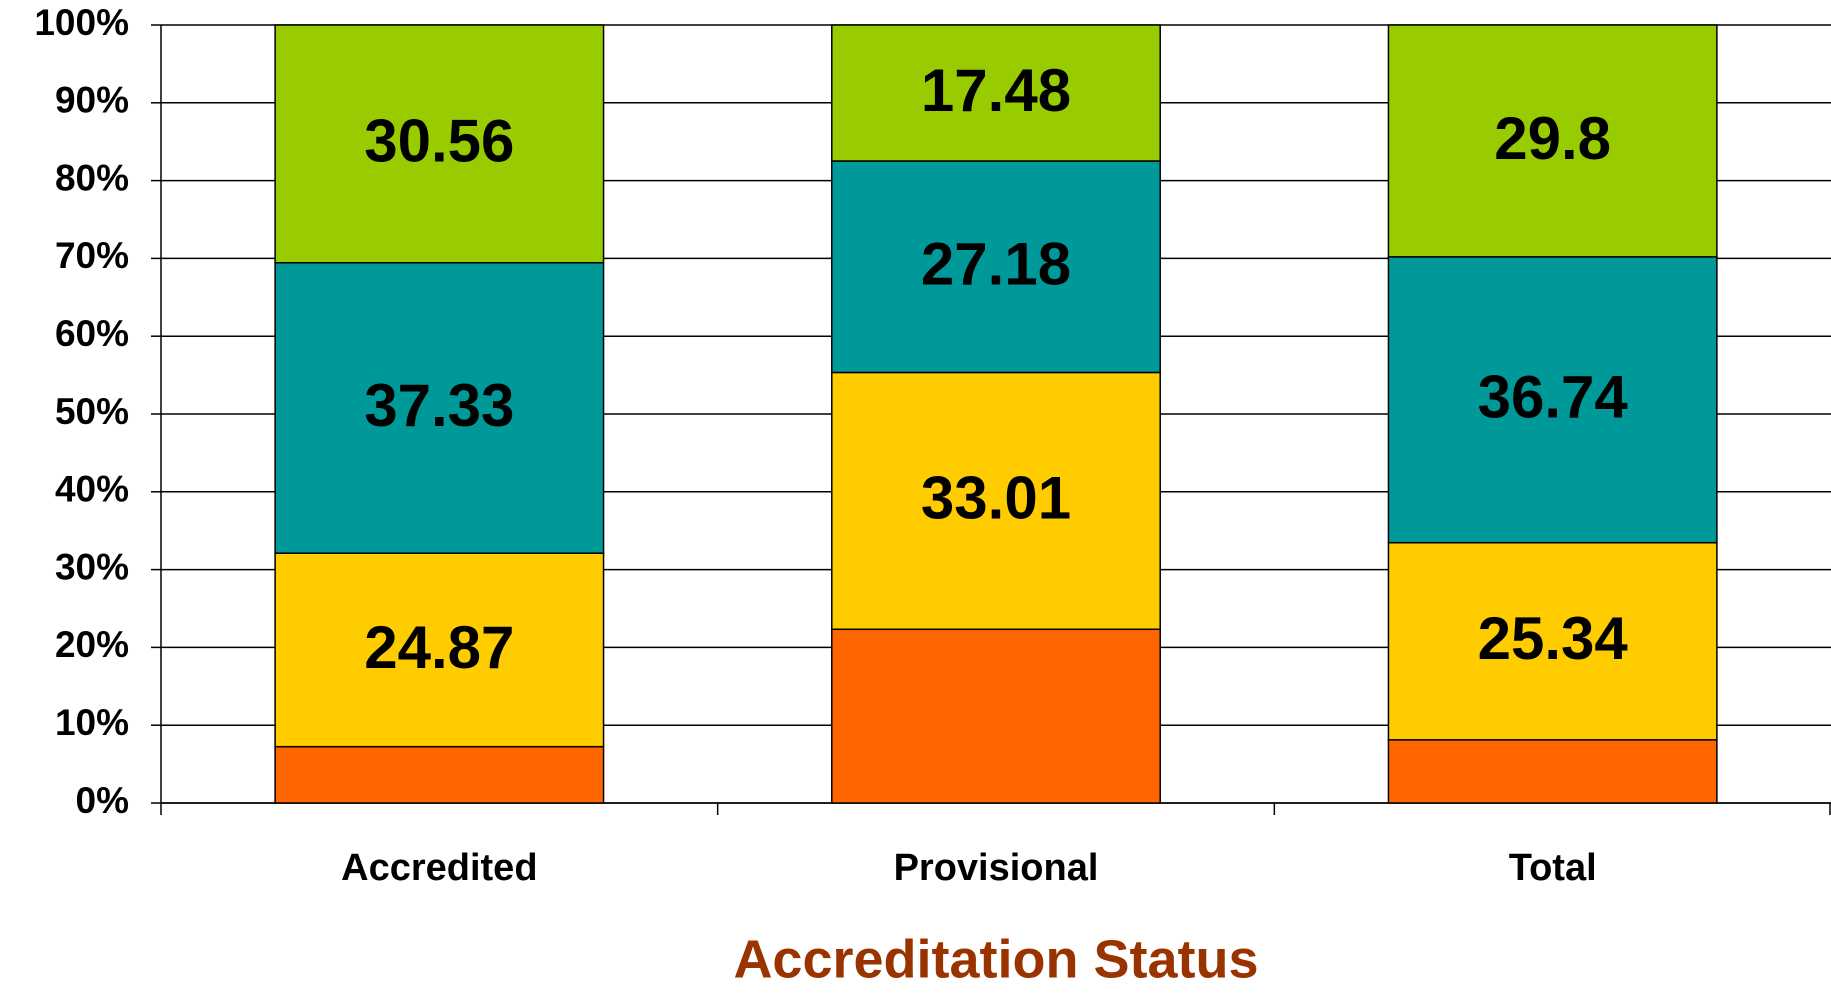 The width and height of the screenshot is (1831, 998). Describe the element at coordinates (92, 100) in the screenshot. I see `y-tick-label: 90%` at that location.